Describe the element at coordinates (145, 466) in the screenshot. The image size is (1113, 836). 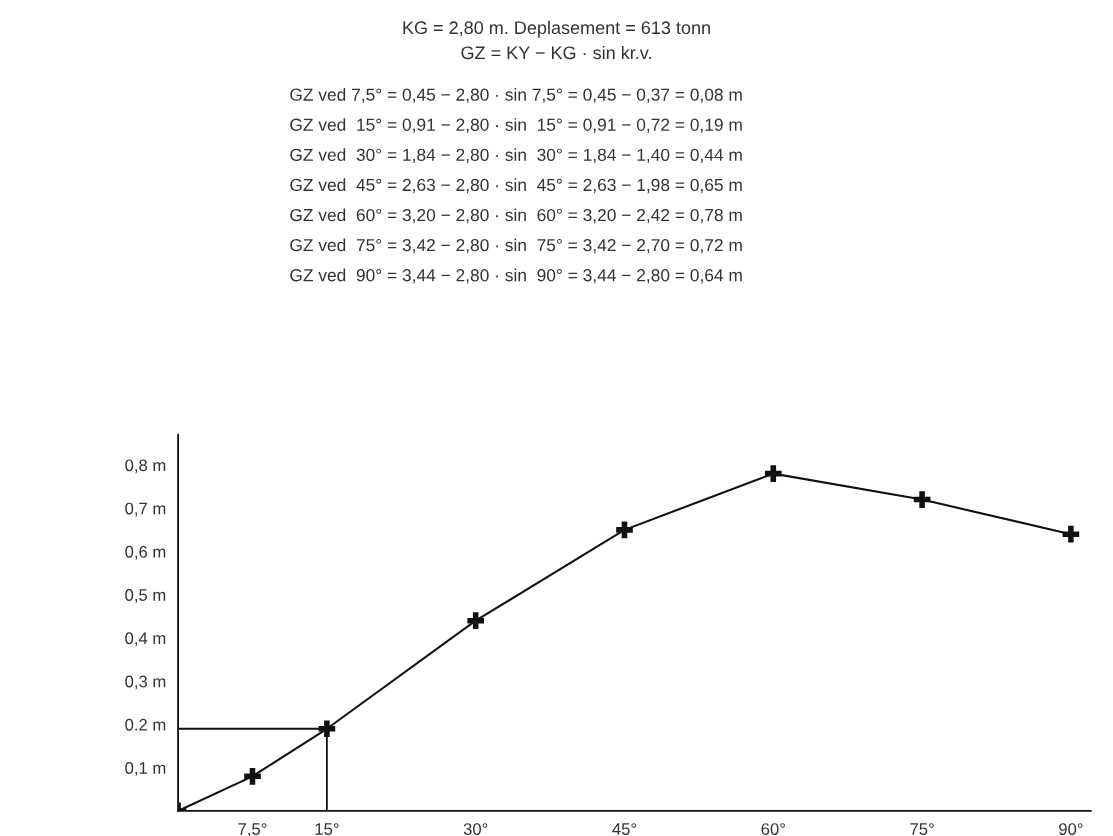
I see `y-tick-label: 0,8 m` at that location.